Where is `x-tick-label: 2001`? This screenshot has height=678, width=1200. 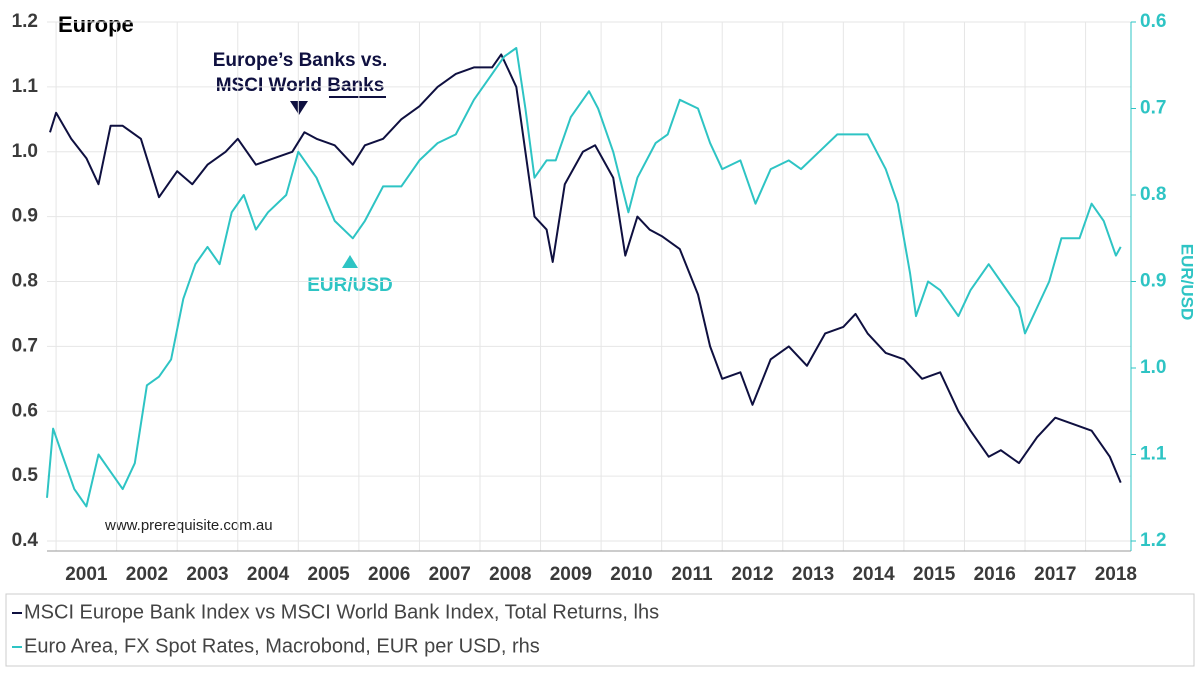
x-tick-label: 2001 is located at coordinates (86, 574).